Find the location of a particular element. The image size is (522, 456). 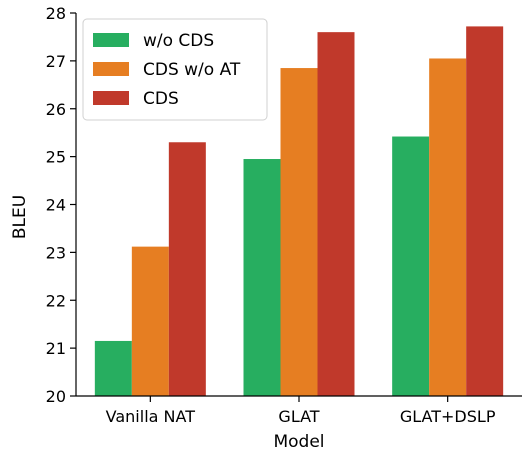

y-tick-label: 23 is located at coordinates (56, 252).